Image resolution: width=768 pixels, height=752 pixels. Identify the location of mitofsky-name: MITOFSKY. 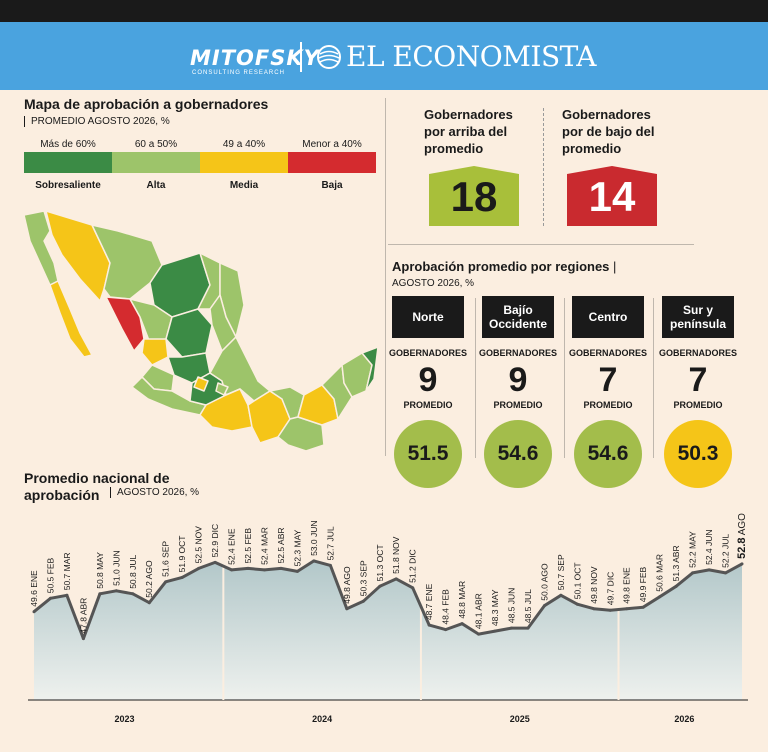
(255, 58).